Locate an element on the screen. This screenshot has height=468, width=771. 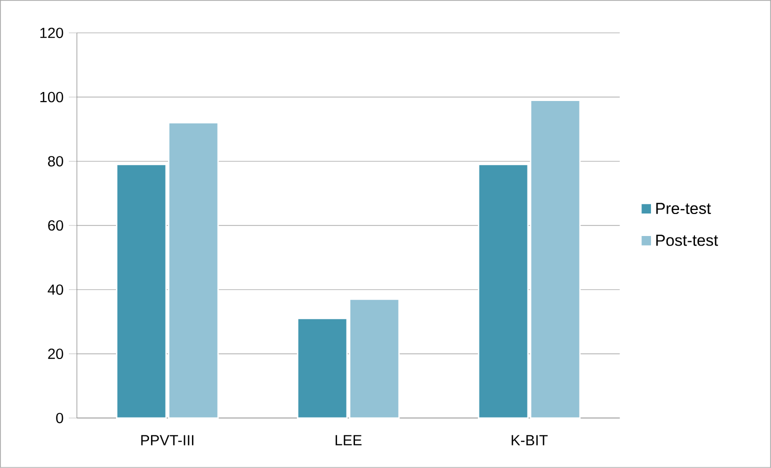
y-tick-label: 40 is located at coordinates (56, 289).